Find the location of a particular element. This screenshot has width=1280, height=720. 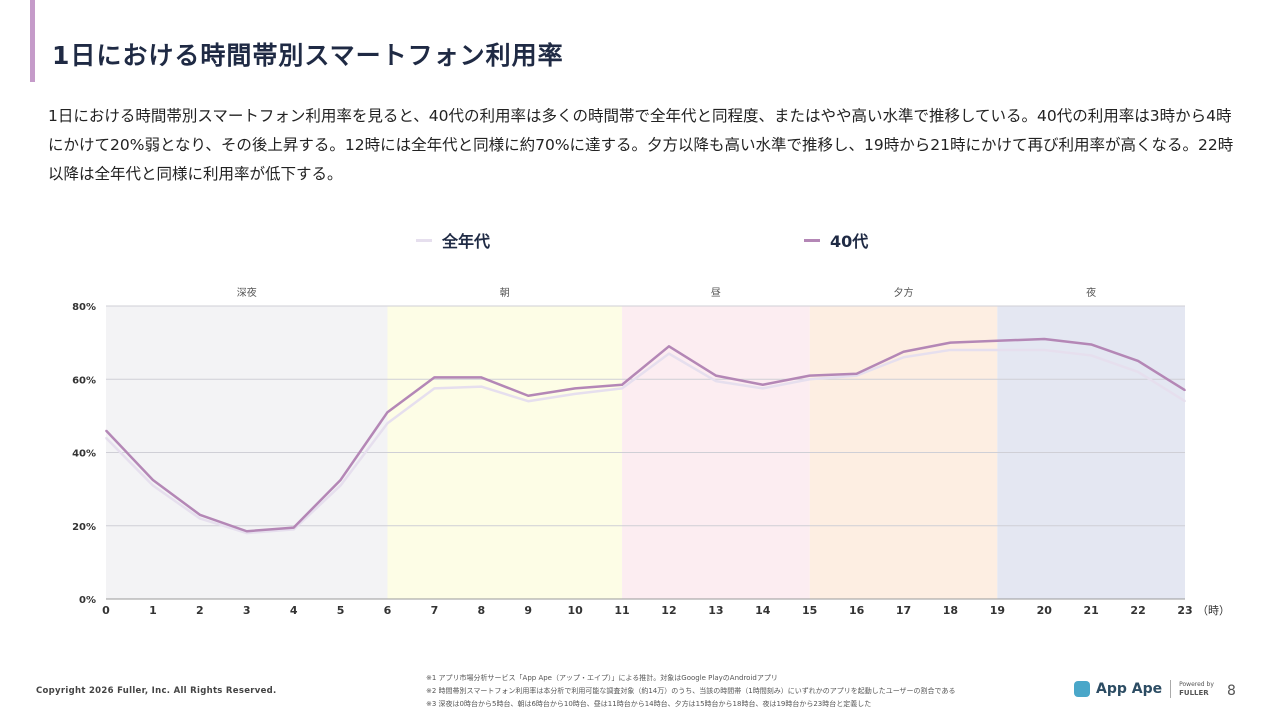

time-band-label: 昼 is located at coordinates (716, 293).